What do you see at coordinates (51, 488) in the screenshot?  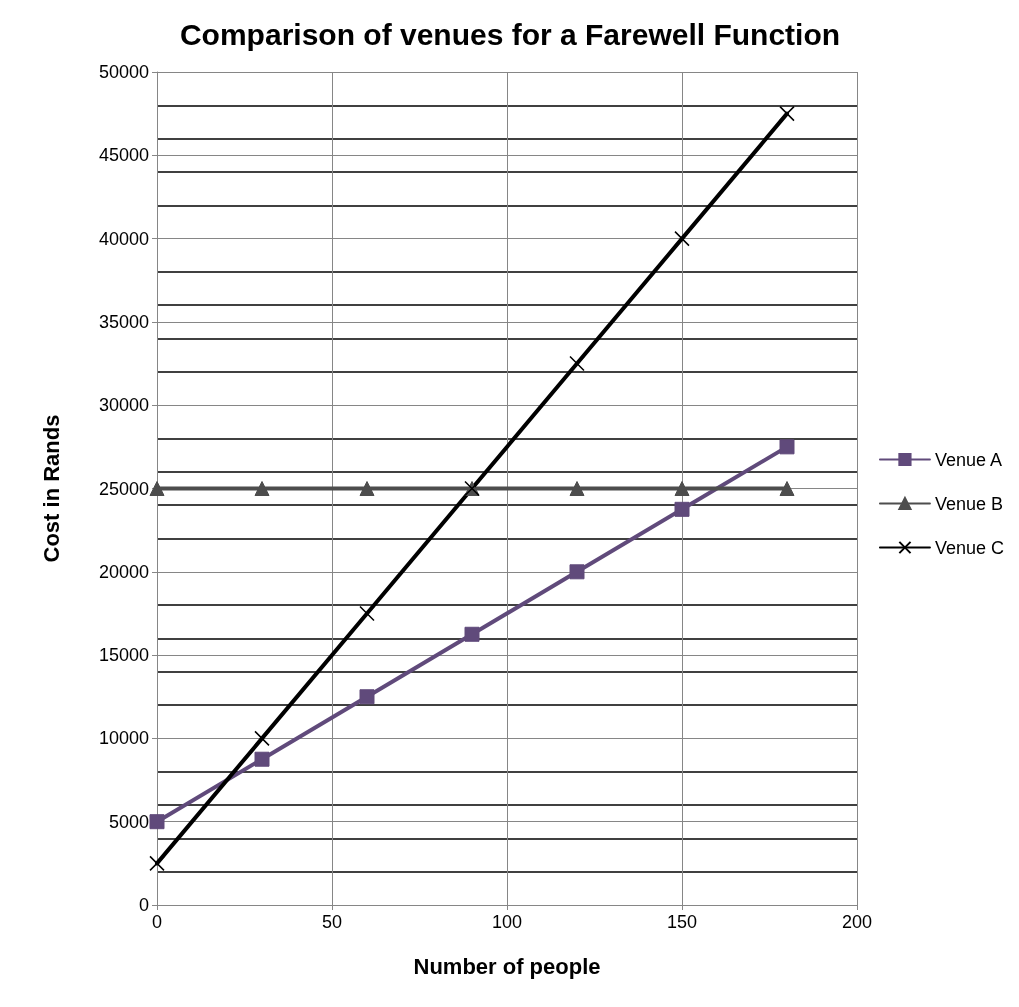 I see `y-axis-title: Cost in Rands` at bounding box center [51, 488].